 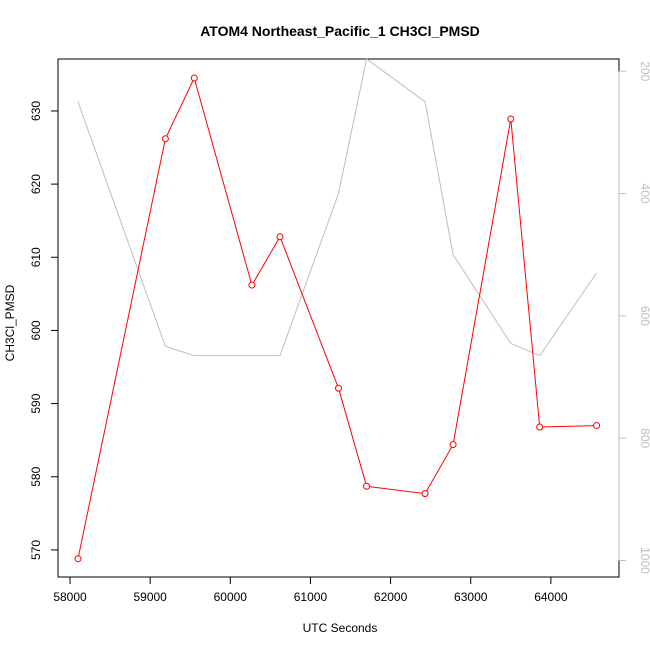 I want to click on x-tick-label: 63000, so click(x=471, y=597).